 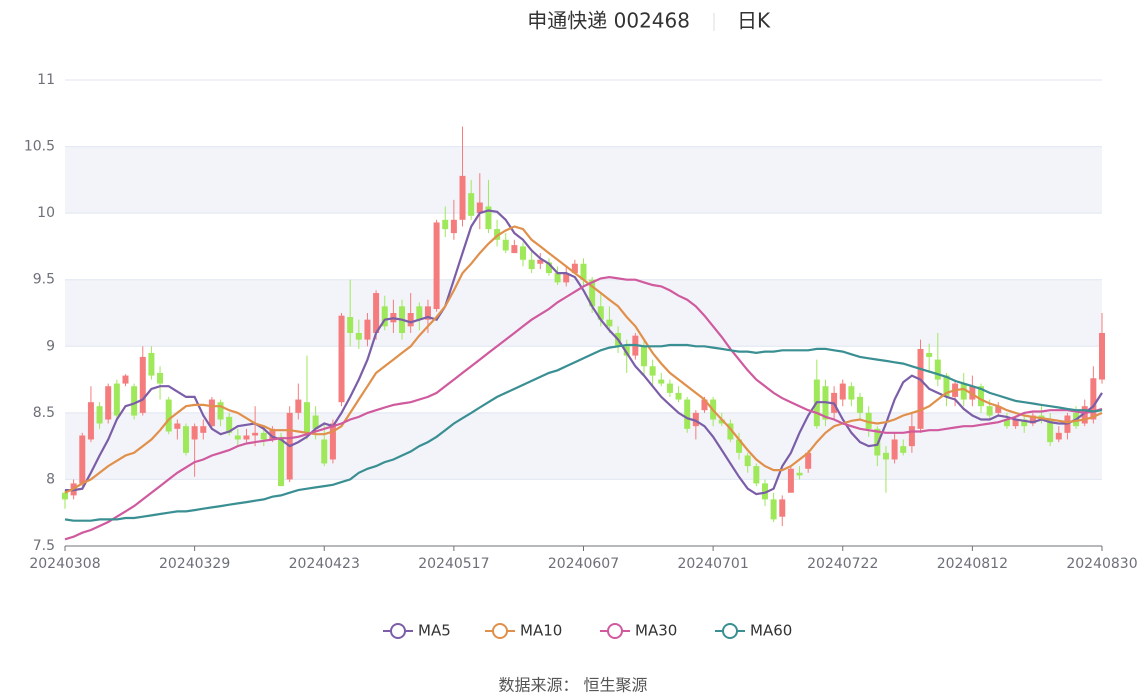 I want to click on x-tick-label: 20240517, so click(x=453, y=564).